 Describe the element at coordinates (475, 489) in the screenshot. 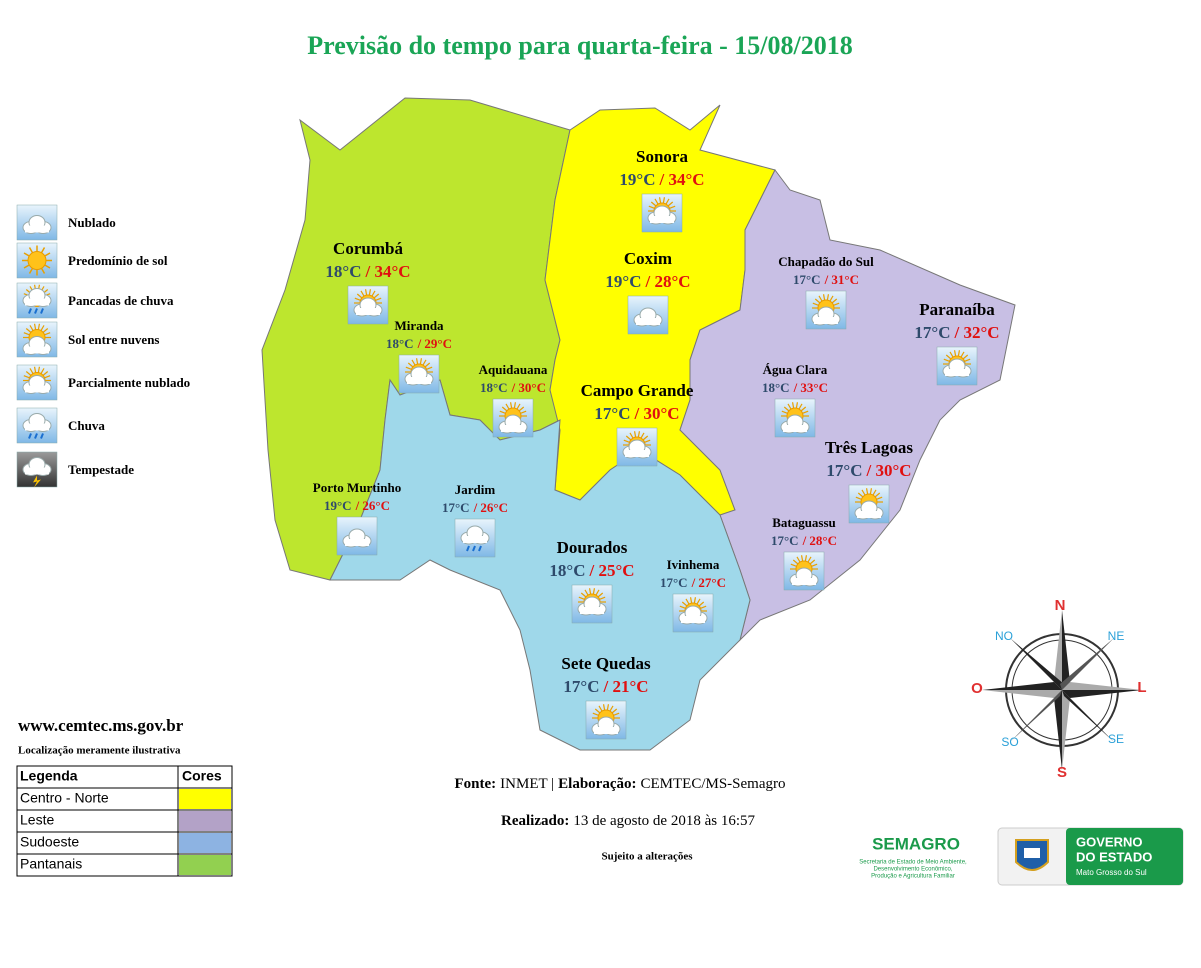

I see `city-name: Jardim` at that location.